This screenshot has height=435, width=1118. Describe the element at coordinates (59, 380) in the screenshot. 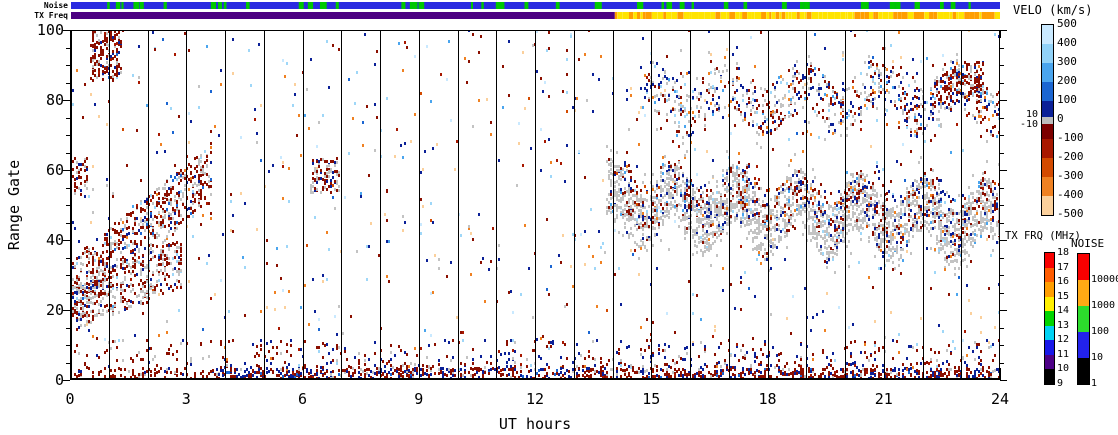

I see `y-tick-label: 0` at that location.